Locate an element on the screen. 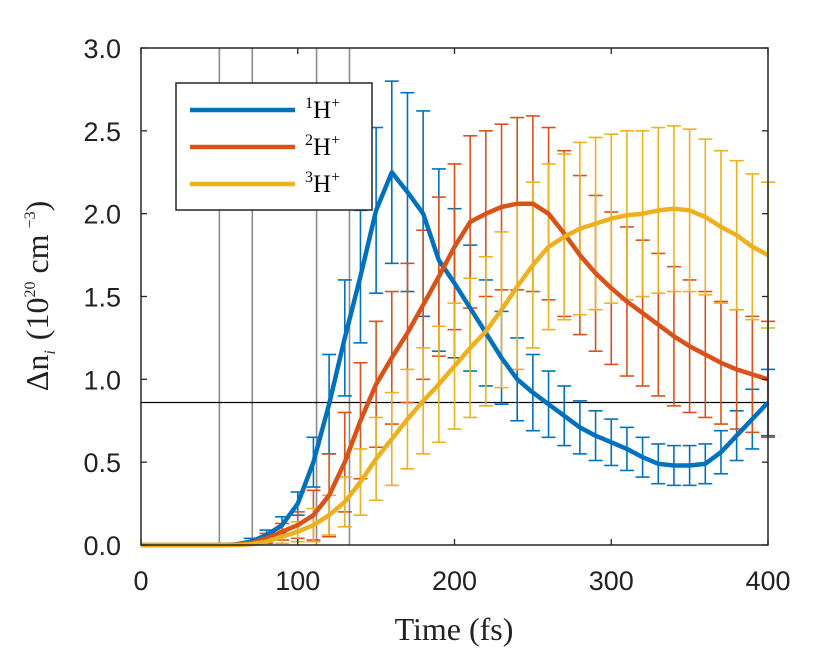  y-axis-close: ) is located at coordinates (37, 206).